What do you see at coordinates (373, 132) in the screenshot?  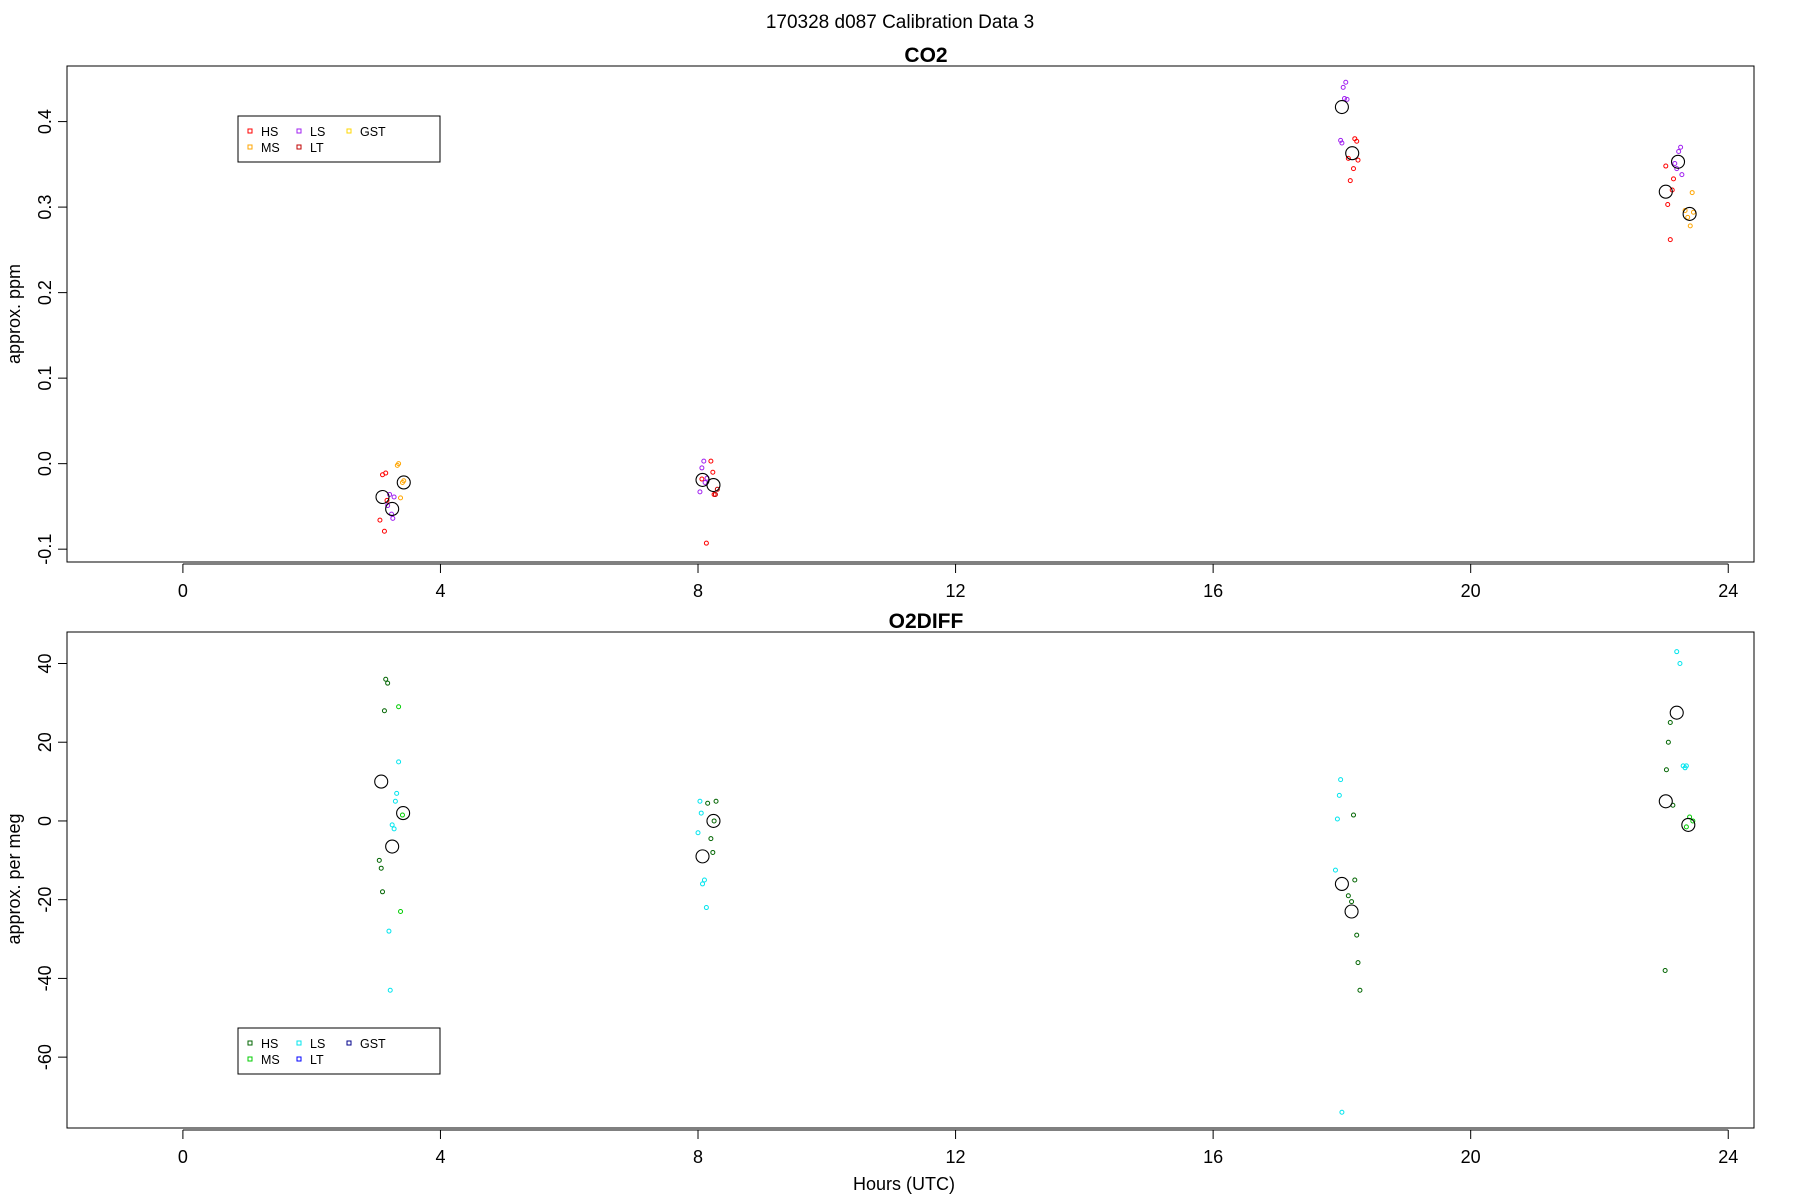 I see `co2-legend-label-gst: GST` at bounding box center [373, 132].